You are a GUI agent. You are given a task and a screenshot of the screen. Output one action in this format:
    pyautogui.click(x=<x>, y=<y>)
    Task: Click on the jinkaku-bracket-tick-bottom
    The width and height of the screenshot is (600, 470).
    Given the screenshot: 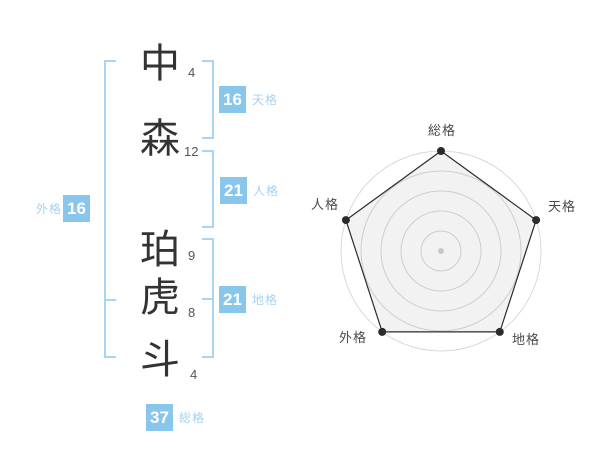 What is the action you would take?
    pyautogui.click(x=208, y=227)
    